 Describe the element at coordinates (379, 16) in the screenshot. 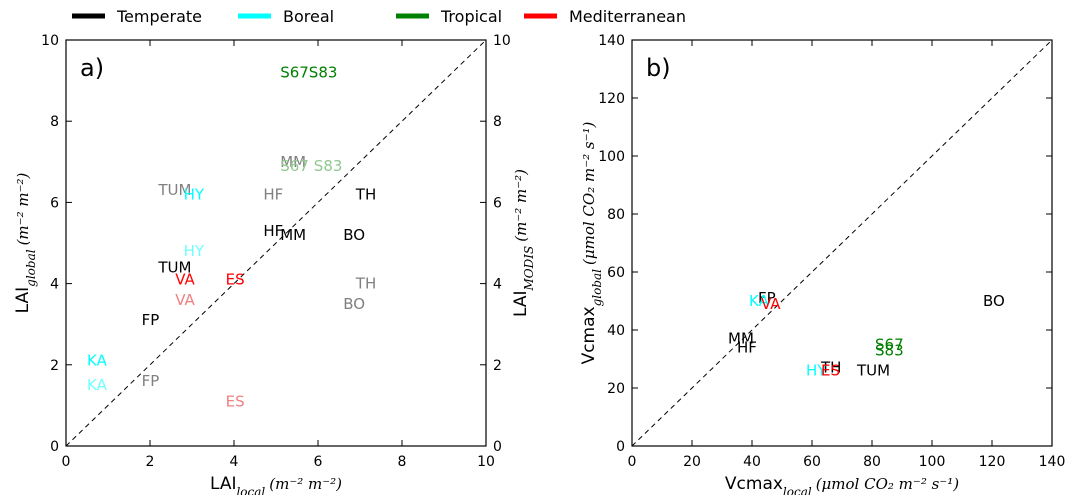

I see `legend: Temperate Boreal Tropical Mediterranean` at that location.